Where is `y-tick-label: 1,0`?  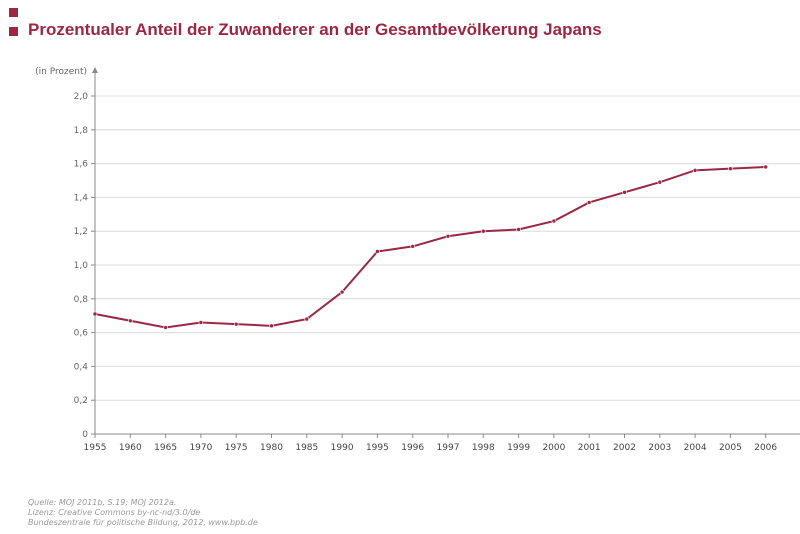 y-tick-label: 1,0 is located at coordinates (81, 266).